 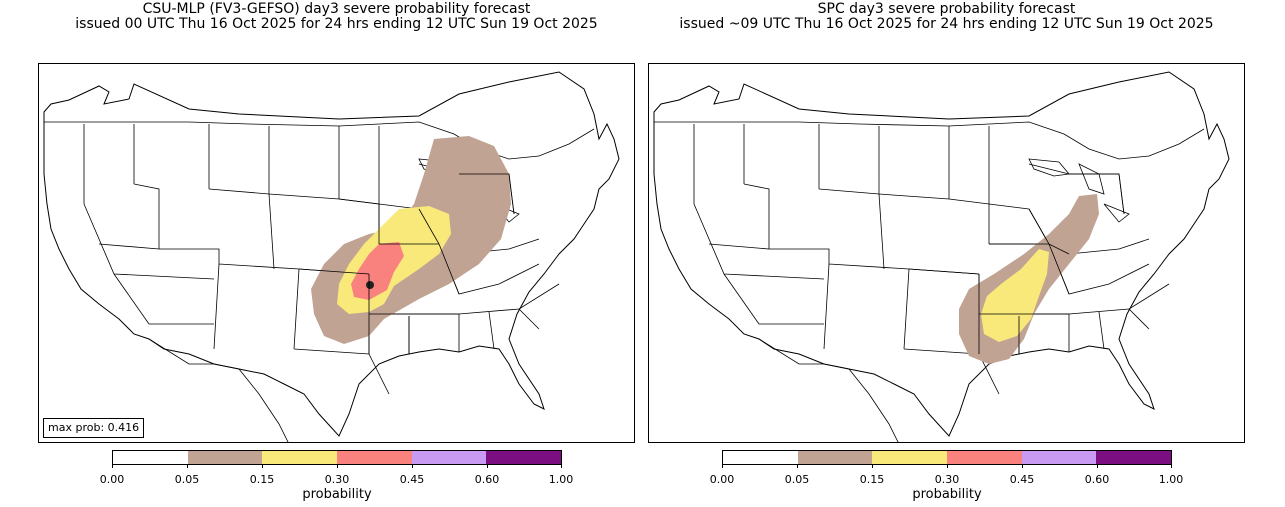 I want to click on right-tick-2: 0.15, so click(x=872, y=479).